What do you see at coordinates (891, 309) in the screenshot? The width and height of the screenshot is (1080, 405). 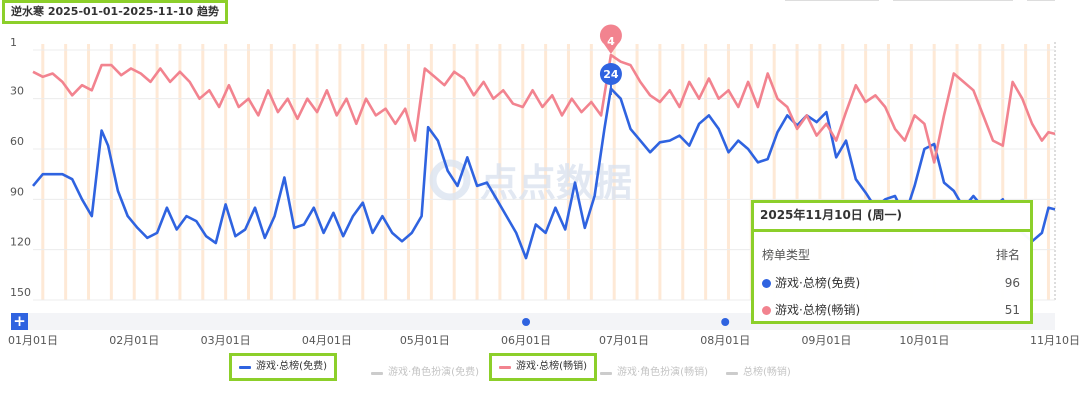 I see `tooltip-row-paid: 游戏·总榜(畅销) 51` at bounding box center [891, 309].